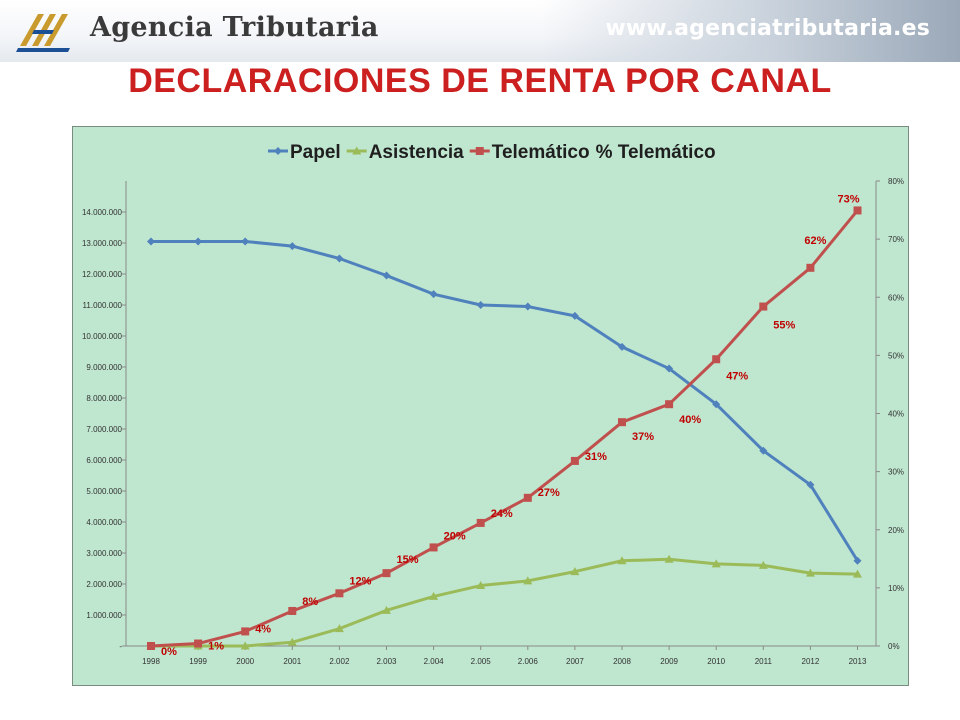 The image size is (960, 720). What do you see at coordinates (104, 460) in the screenshot?
I see `left-tick-label: 6.000.000` at bounding box center [104, 460].